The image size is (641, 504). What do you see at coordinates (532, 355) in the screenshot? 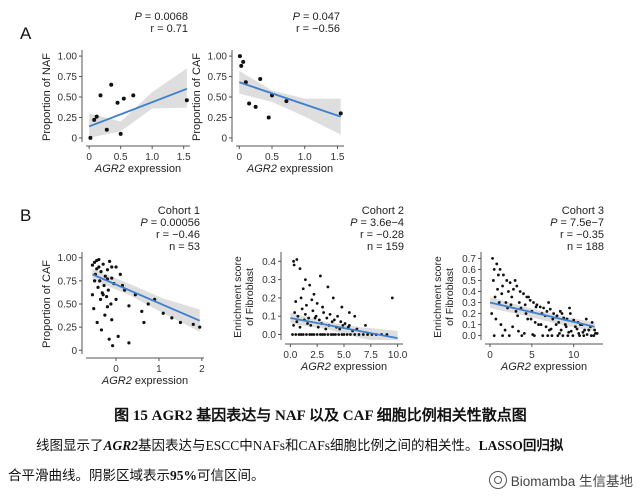
I see `x-tick-label: 5` at bounding box center [532, 355].